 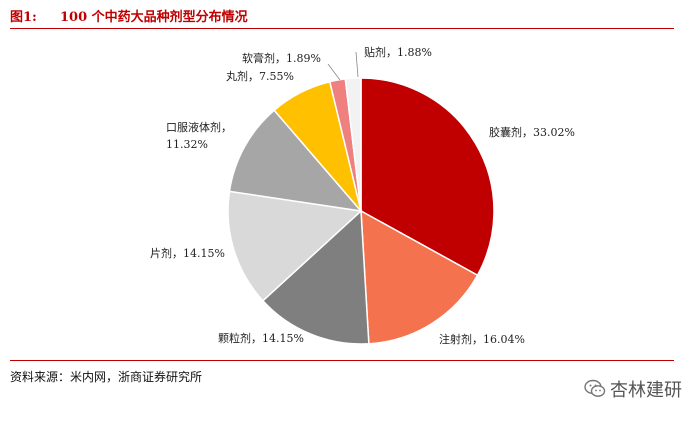 I want to click on top-divider, so click(x=342, y=28).